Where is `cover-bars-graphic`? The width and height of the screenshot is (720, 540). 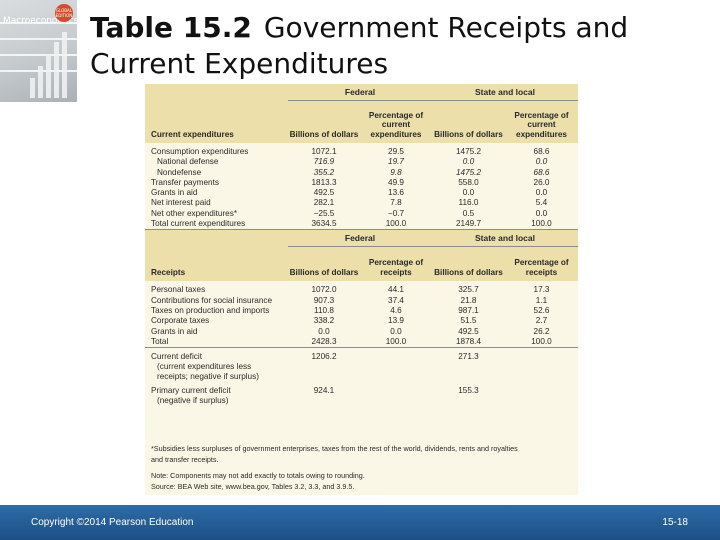 cover-bars-graphic is located at coordinates (48, 65).